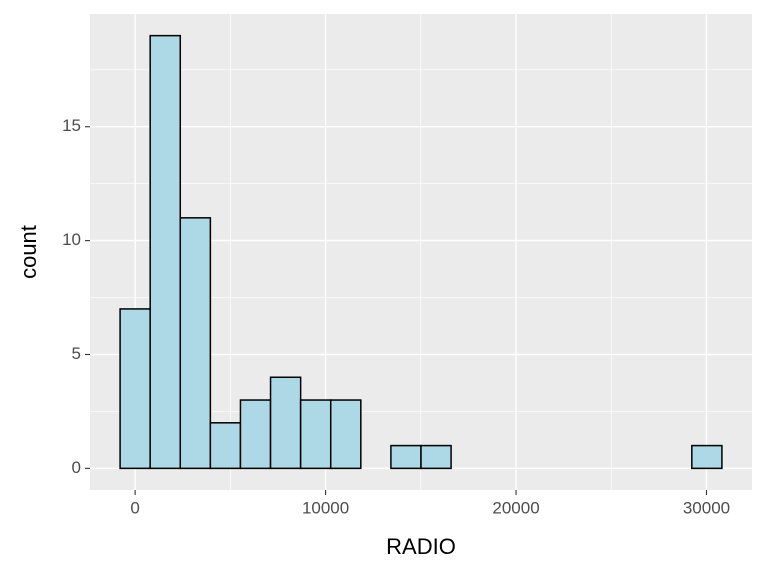 The width and height of the screenshot is (768, 576). I want to click on x-tick-label: 20000, so click(515, 507).